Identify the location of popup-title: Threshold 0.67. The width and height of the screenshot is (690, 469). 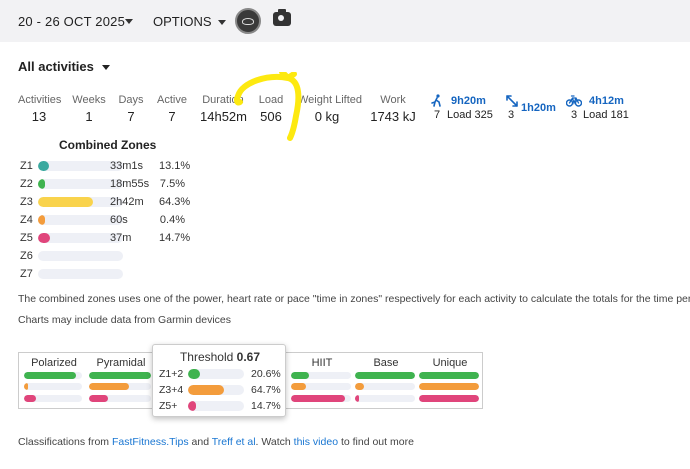
(220, 357).